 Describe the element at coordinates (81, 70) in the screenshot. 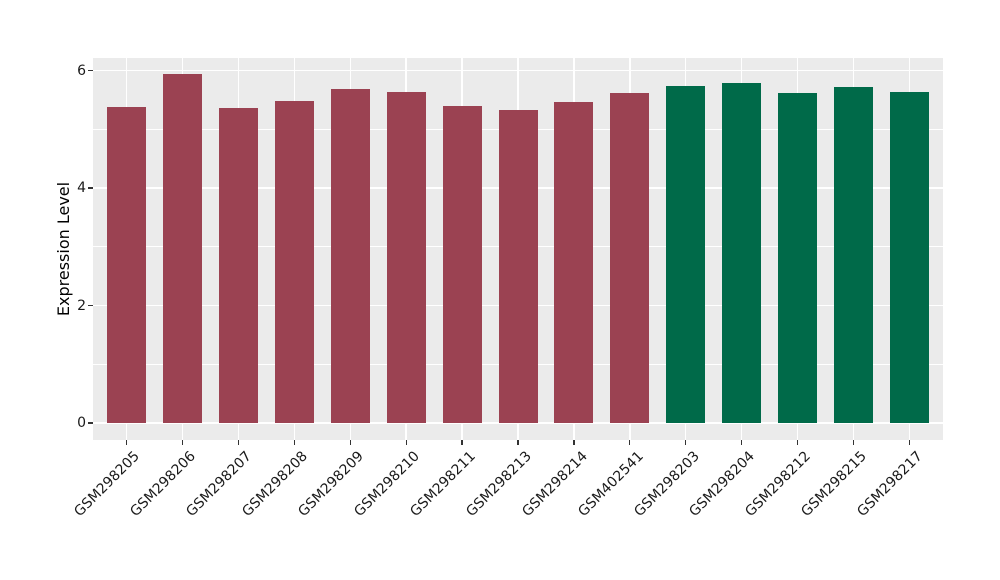

I see `y-tick-label: 6` at that location.